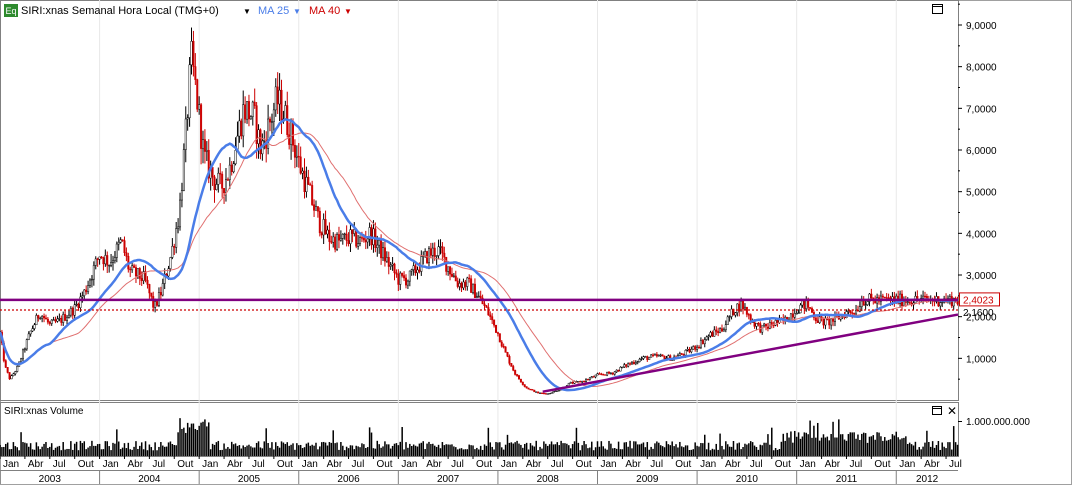 Image resolution: width=1072 pixels, height=490 pixels. What do you see at coordinates (348, 11) in the screenshot?
I see `ma40-dropdown-icon: ▼` at bounding box center [348, 11].